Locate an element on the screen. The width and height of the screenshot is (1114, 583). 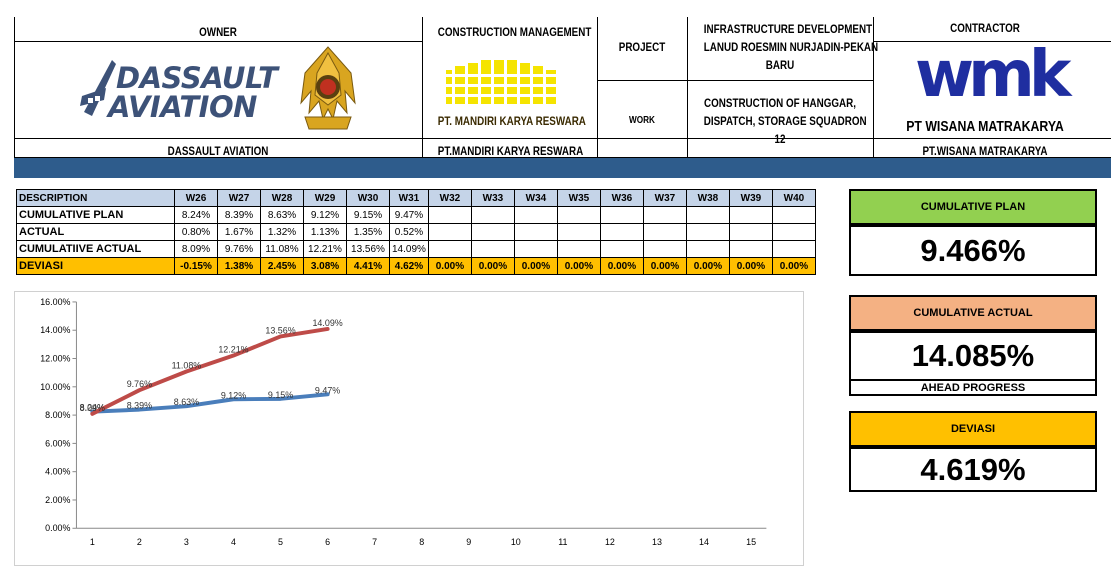
x-tick-label: 7 is located at coordinates (374, 542).